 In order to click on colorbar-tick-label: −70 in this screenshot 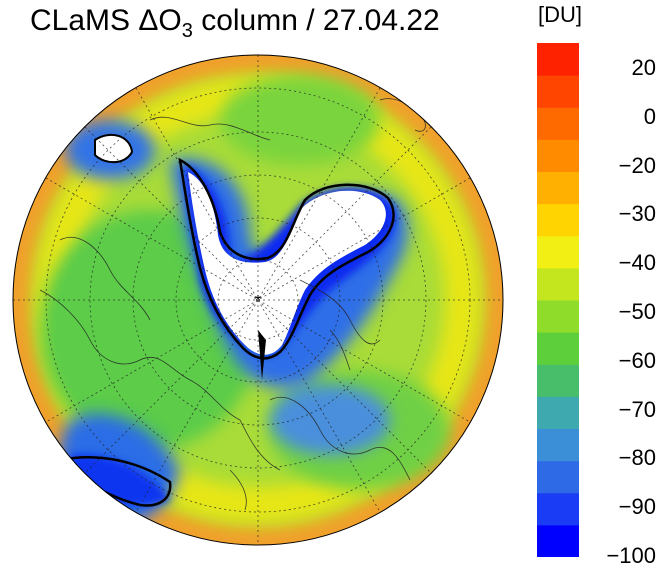, I will do `click(637, 409)`.